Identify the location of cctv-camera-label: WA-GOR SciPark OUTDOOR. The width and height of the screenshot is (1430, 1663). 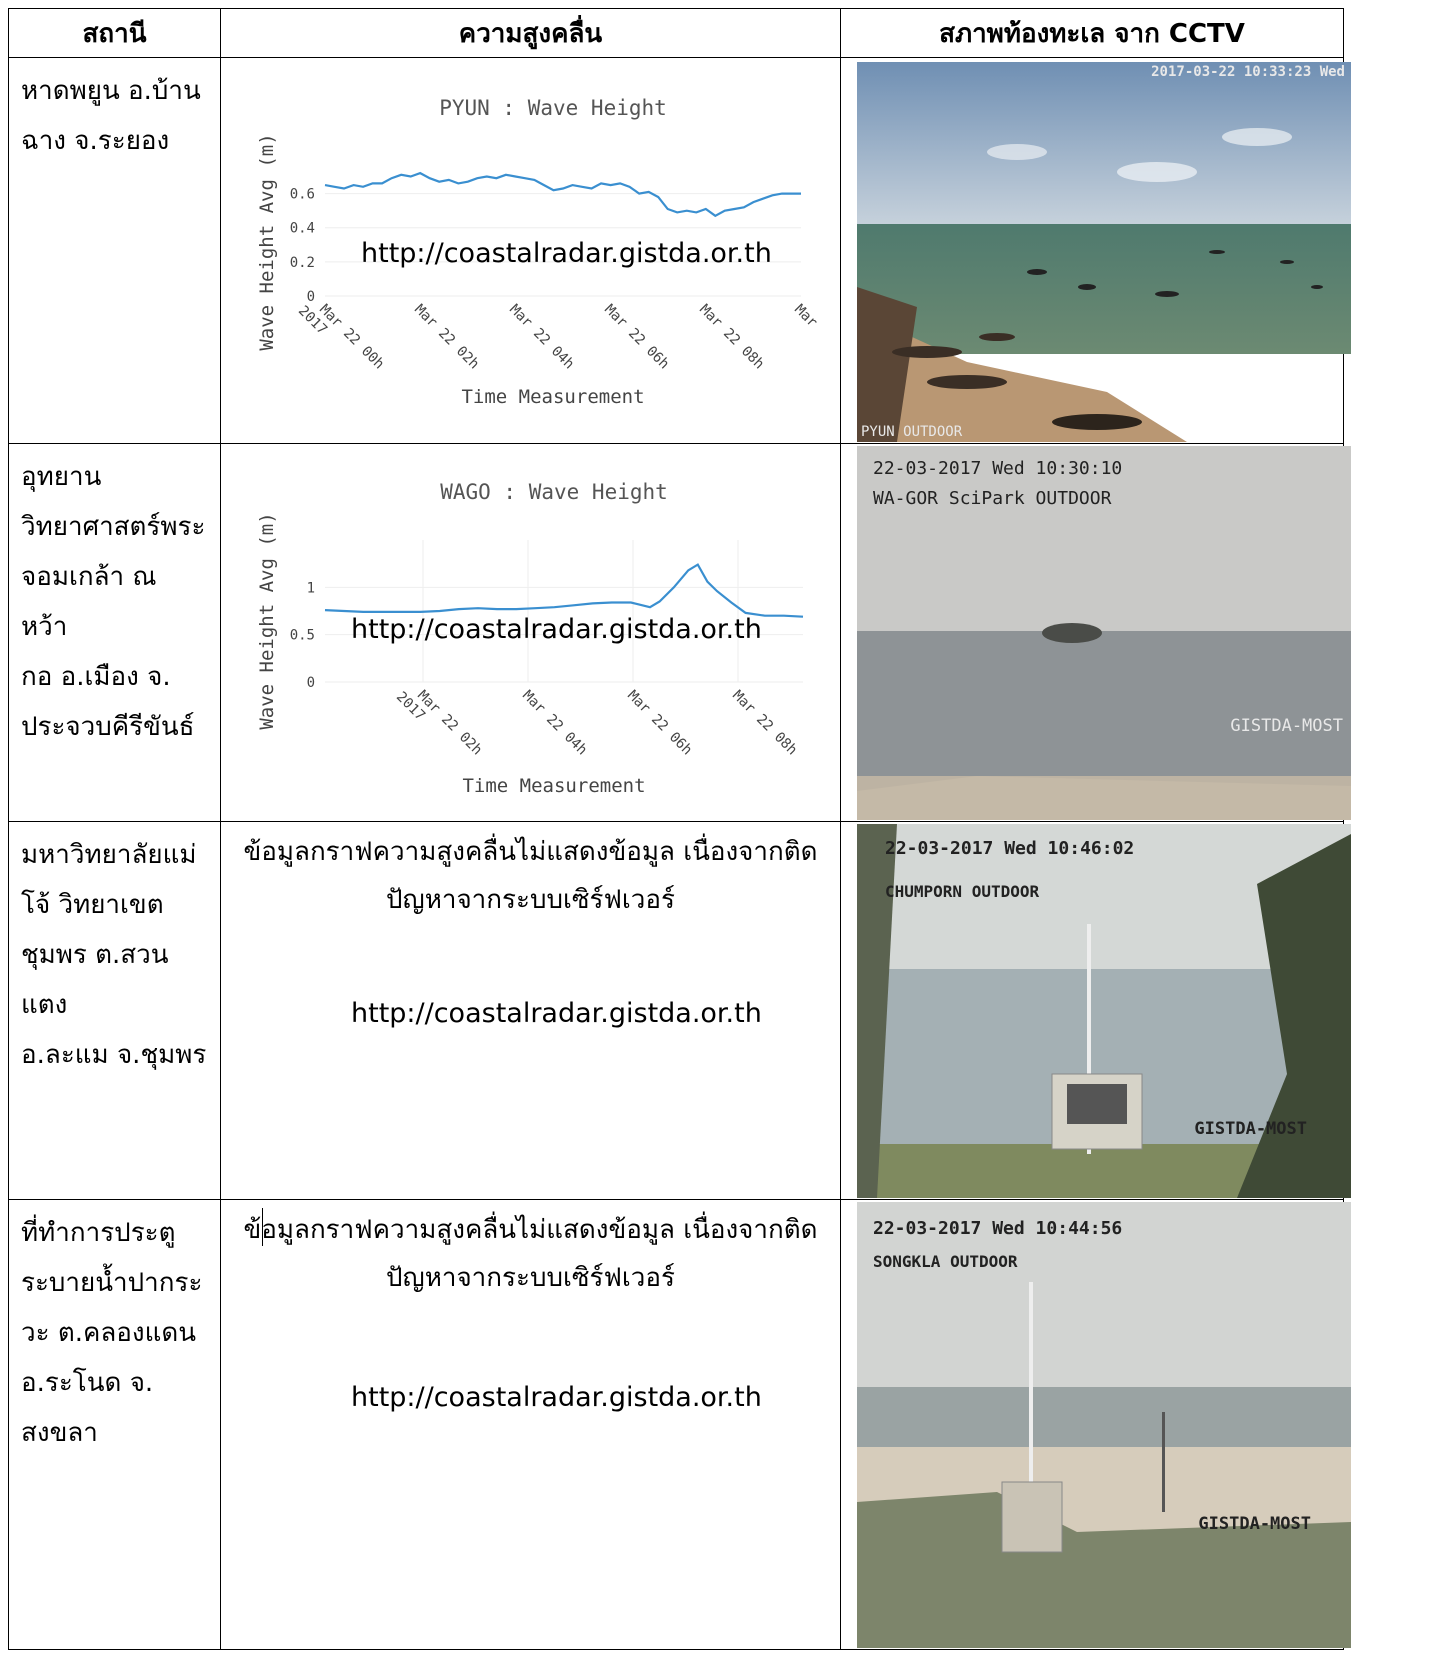
(992, 498).